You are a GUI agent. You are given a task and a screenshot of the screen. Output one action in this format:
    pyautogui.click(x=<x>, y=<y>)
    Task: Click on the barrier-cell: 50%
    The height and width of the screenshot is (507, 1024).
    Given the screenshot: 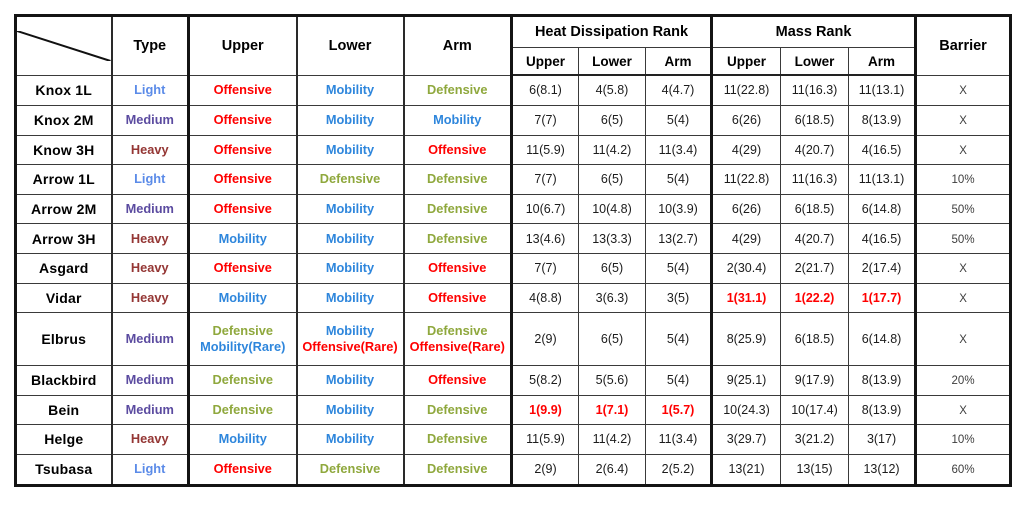 What is the action you would take?
    pyautogui.click(x=963, y=209)
    